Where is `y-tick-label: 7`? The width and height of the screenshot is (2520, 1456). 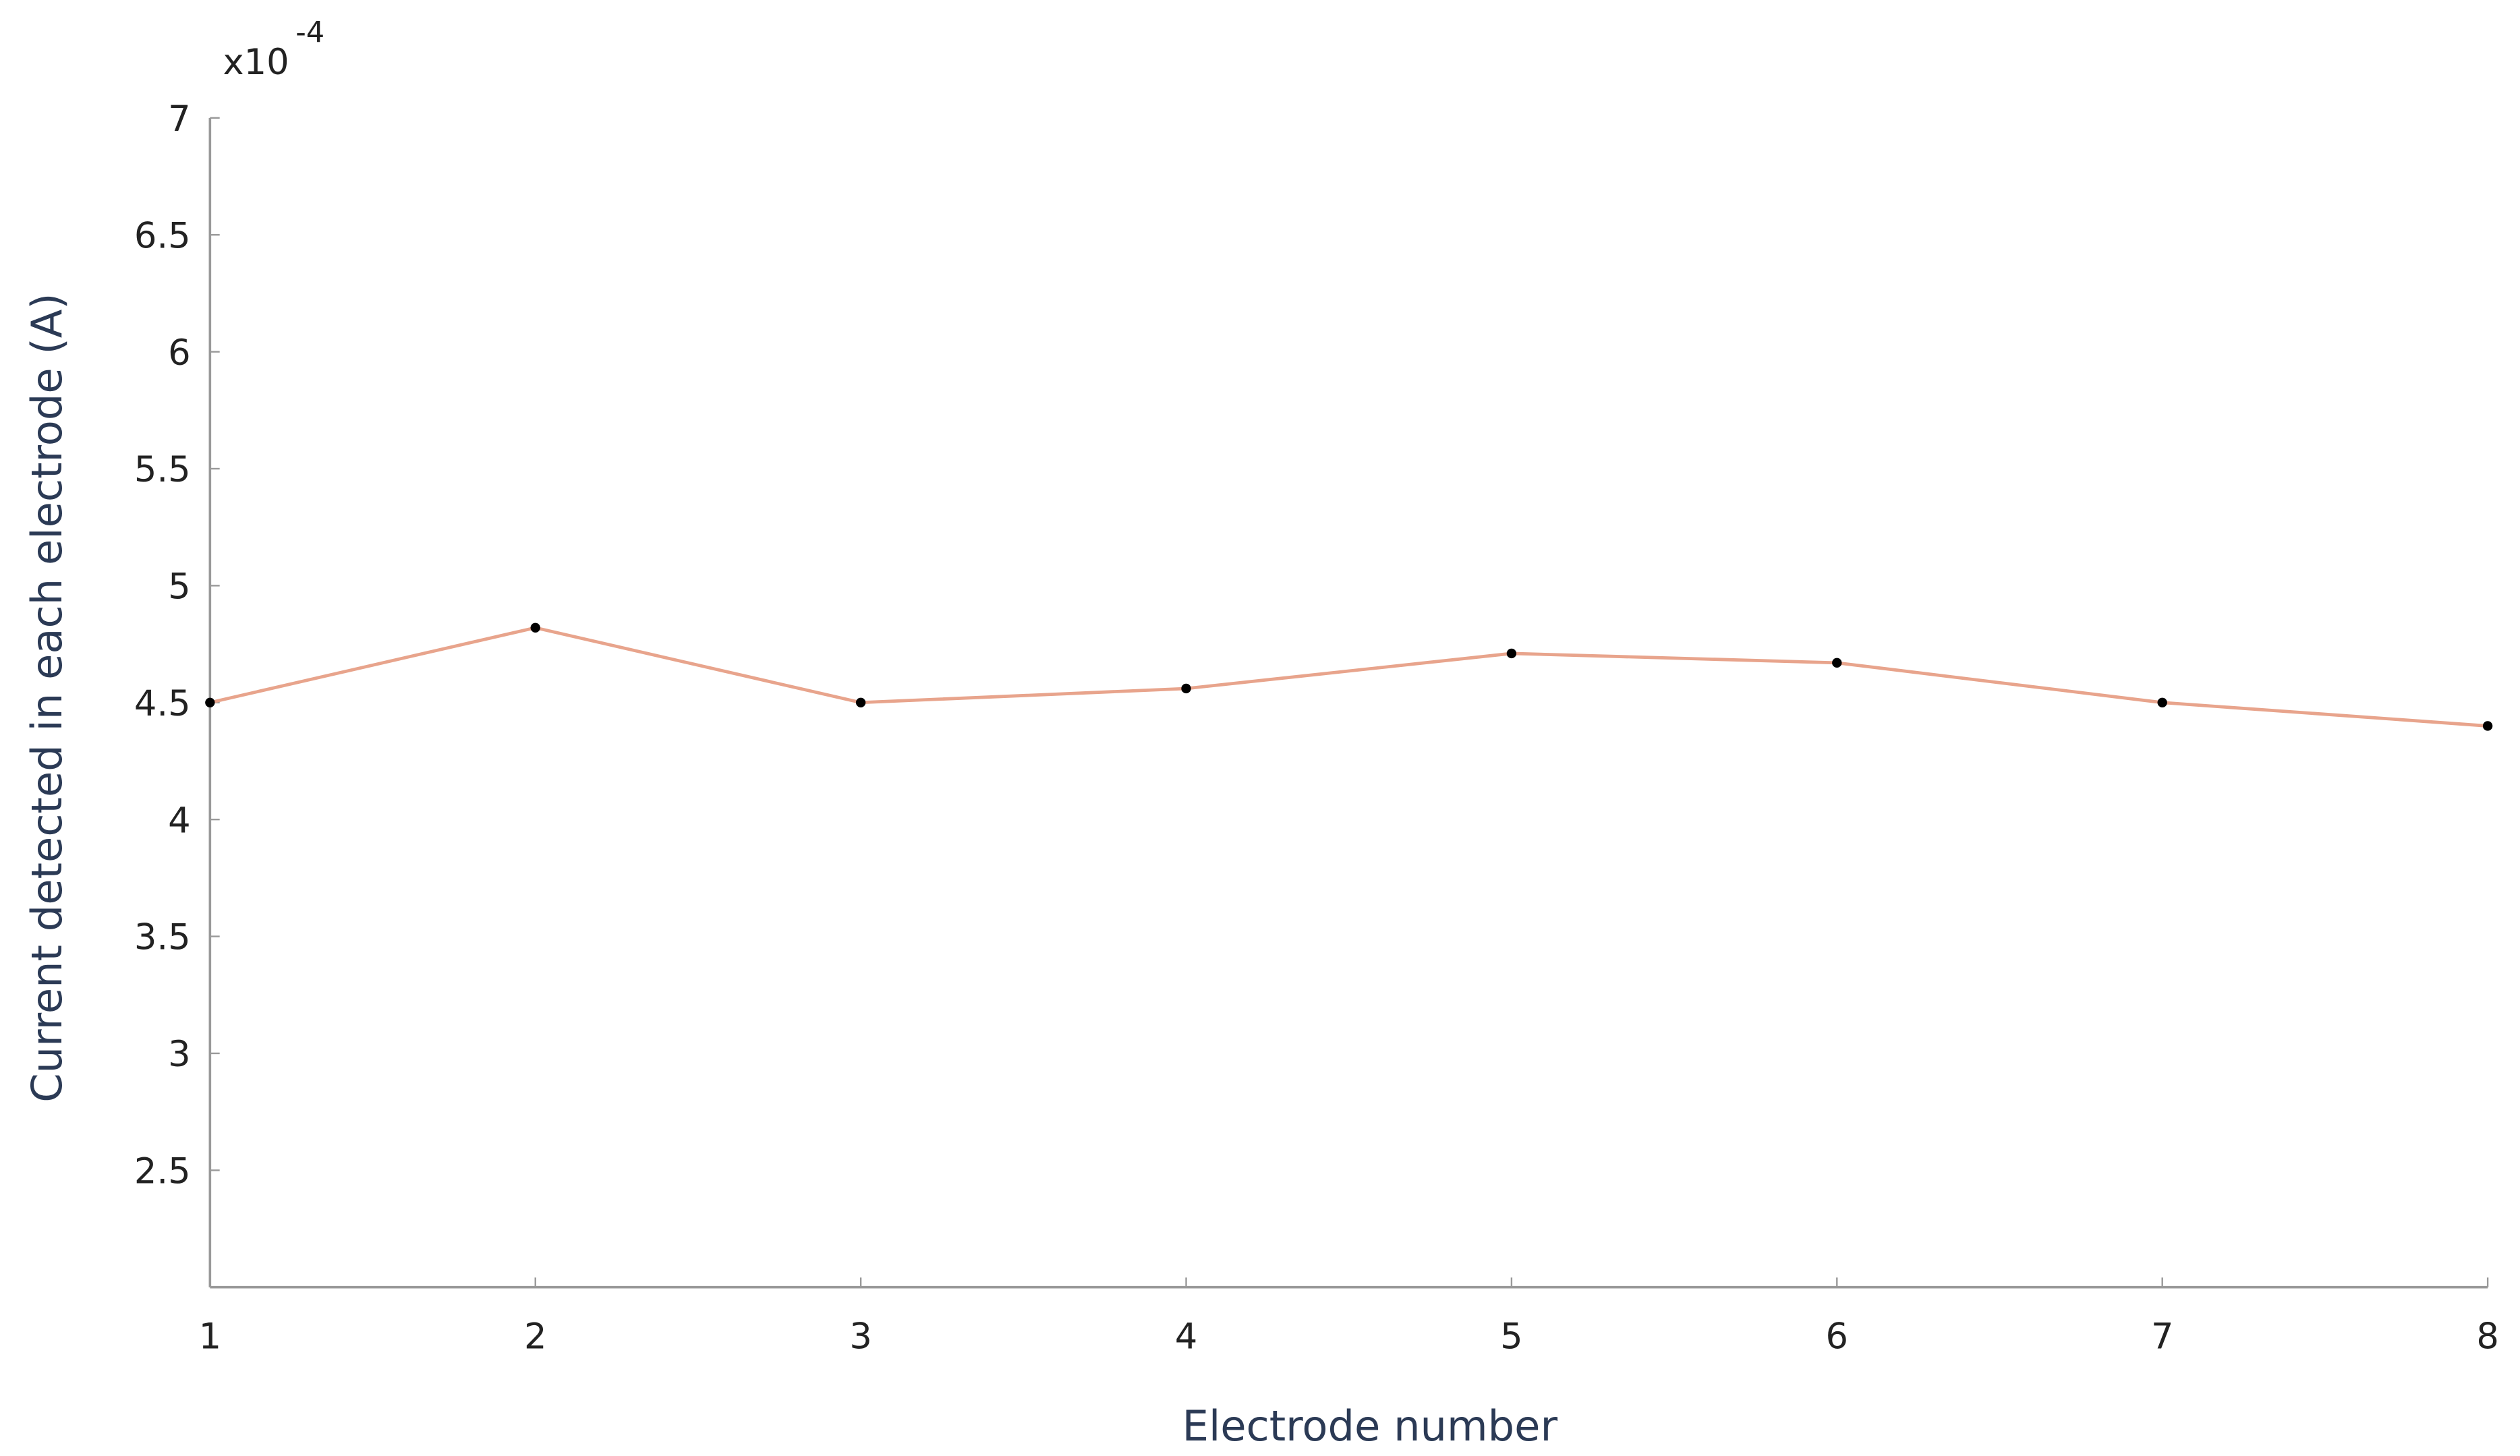 y-tick-label: 7 is located at coordinates (179, 119).